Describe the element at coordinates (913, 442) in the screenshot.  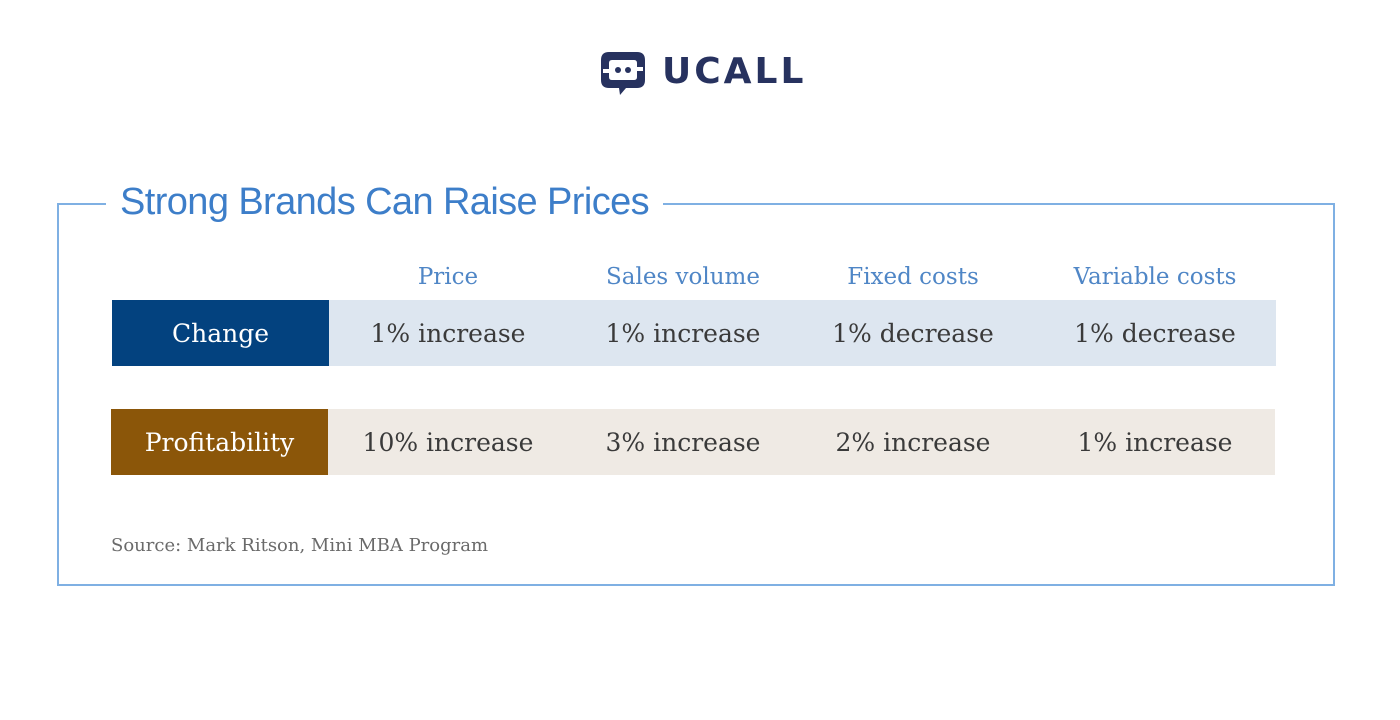
I see `cell-profitability-fixed-costs: 2% increase` at that location.